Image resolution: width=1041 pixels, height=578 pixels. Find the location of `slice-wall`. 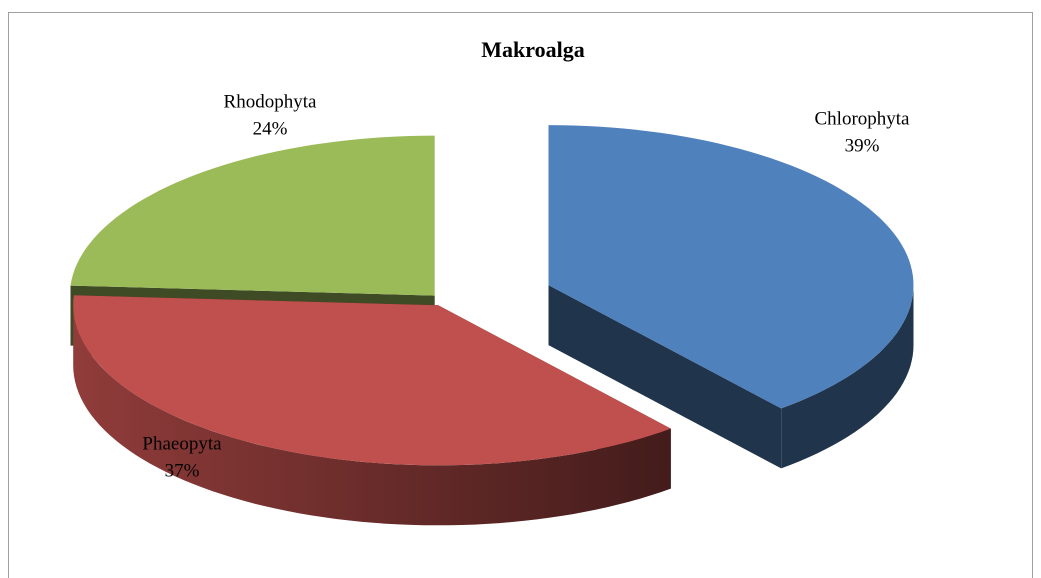

slice-wall is located at coordinates (847, 377).